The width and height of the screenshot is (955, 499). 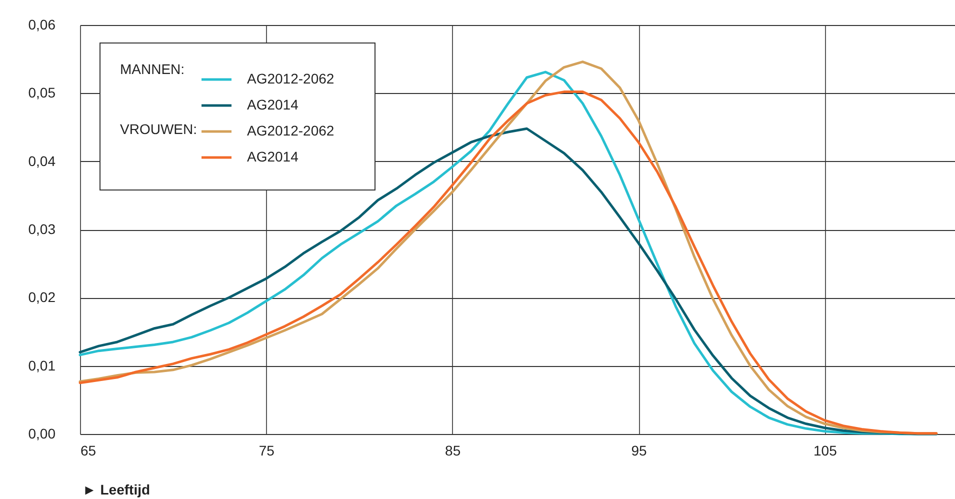 I want to click on x-axis-title: ► Leeftijd, so click(x=116, y=490).